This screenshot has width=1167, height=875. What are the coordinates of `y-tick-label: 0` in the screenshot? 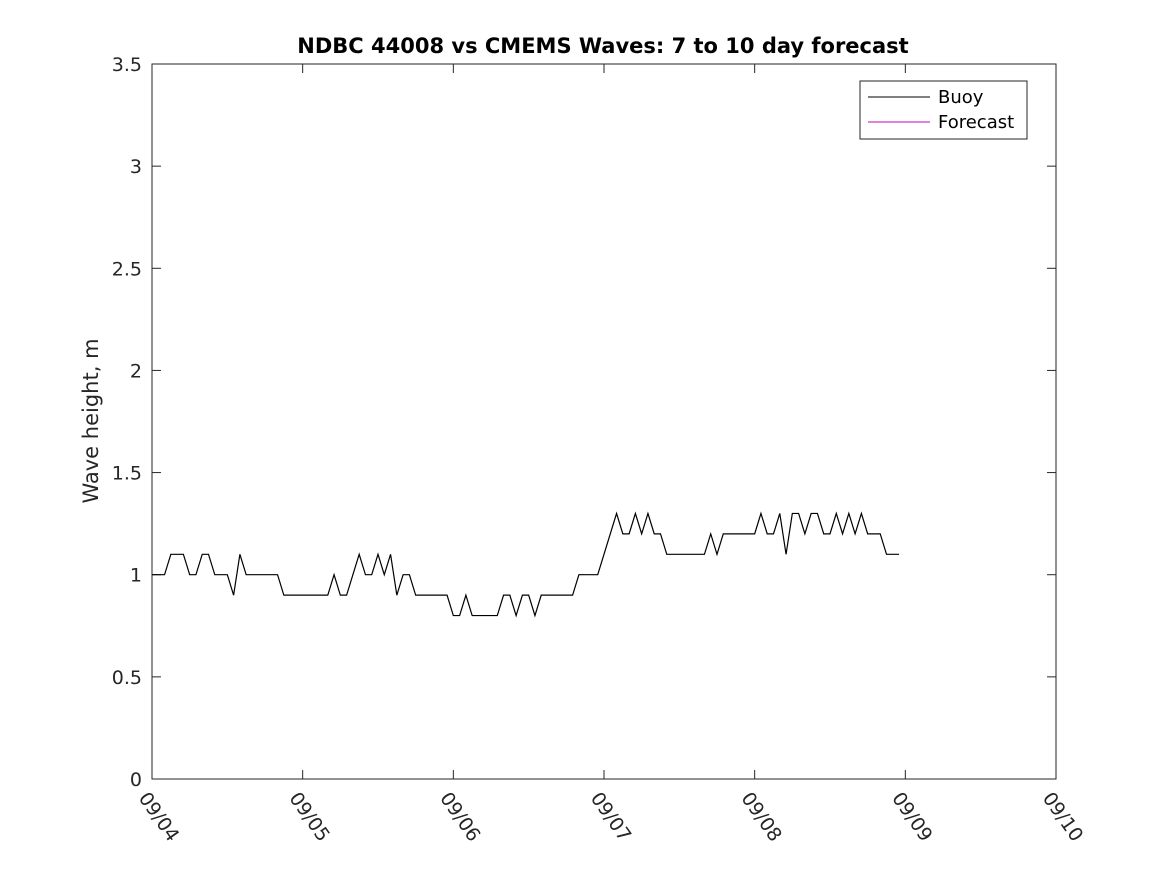 It's located at (136, 780).